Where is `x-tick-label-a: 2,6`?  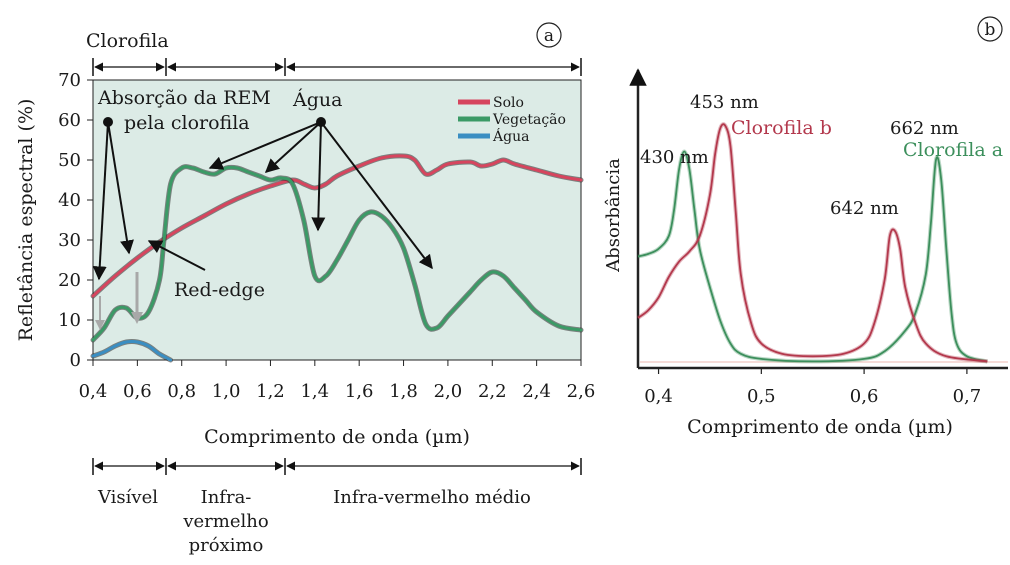
x-tick-label-a: 2,6 is located at coordinates (581, 391).